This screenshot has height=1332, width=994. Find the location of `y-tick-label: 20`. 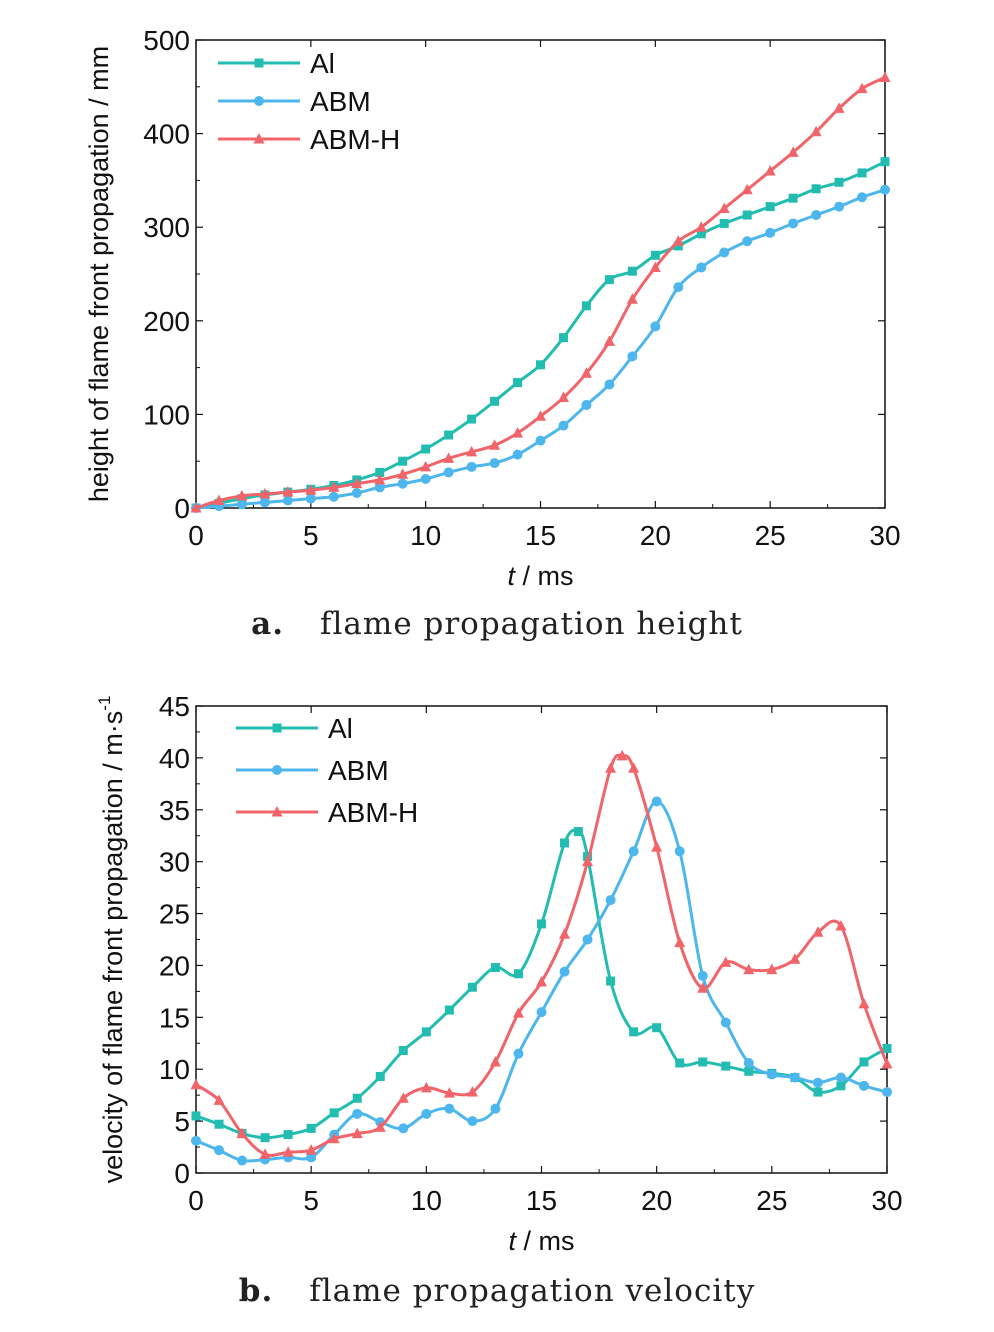

y-tick-label: 20 is located at coordinates (174, 965).